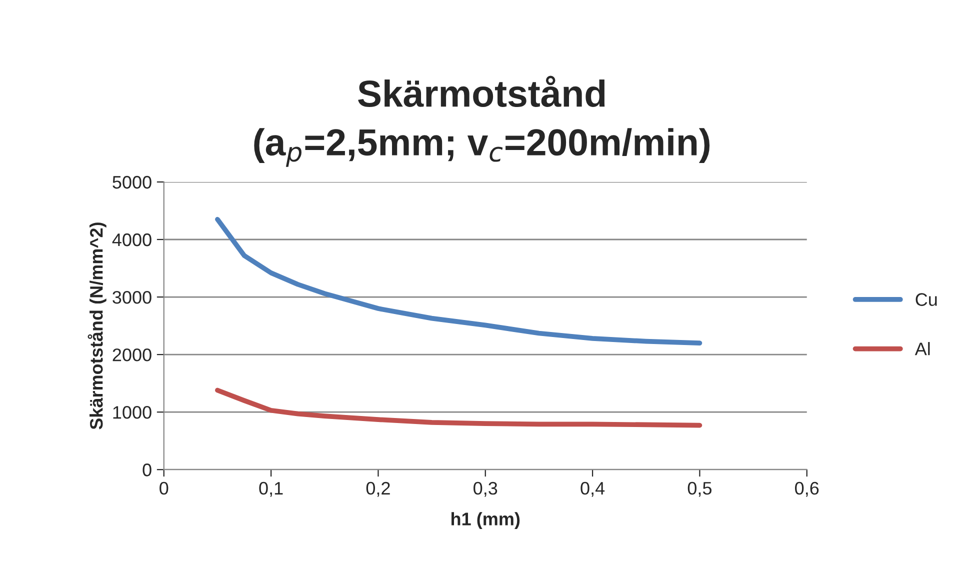  Describe the element at coordinates (132, 182) in the screenshot. I see `y-tick-label: 5000` at that location.